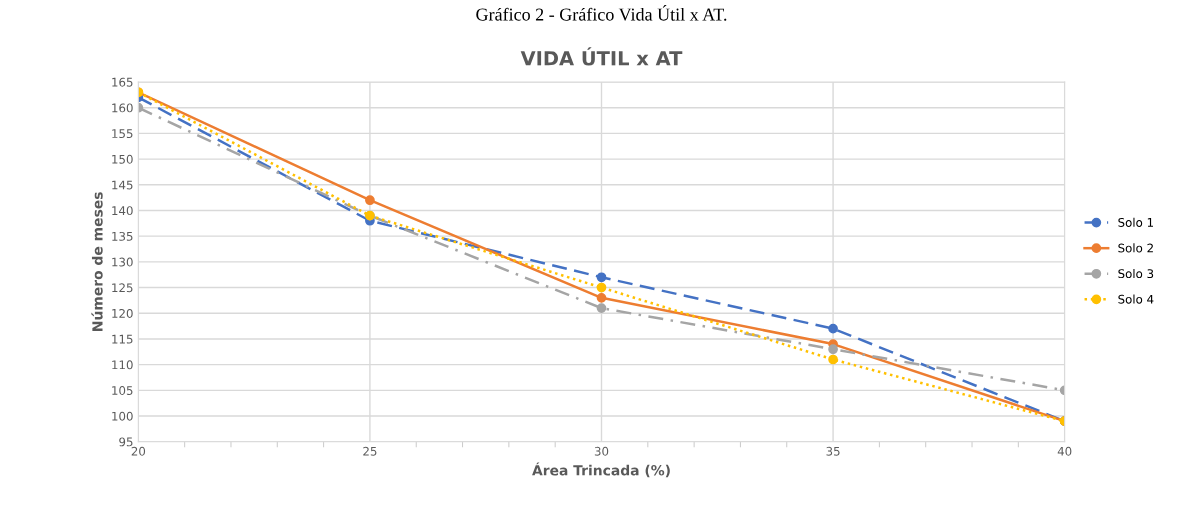  What do you see at coordinates (122, 134) in the screenshot?
I see `y-tick-label: 155` at bounding box center [122, 134].